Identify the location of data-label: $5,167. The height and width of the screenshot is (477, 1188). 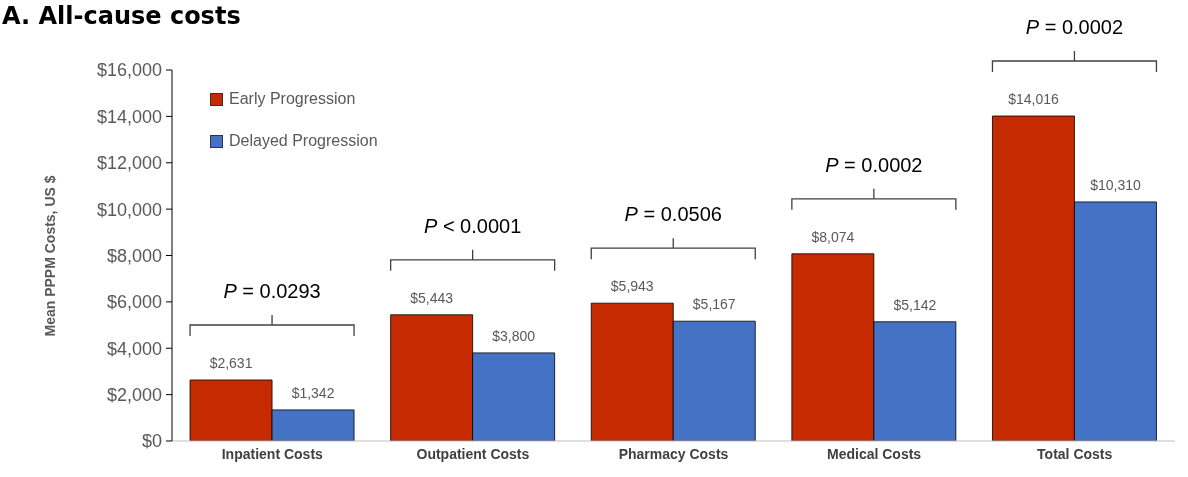
(714, 304).